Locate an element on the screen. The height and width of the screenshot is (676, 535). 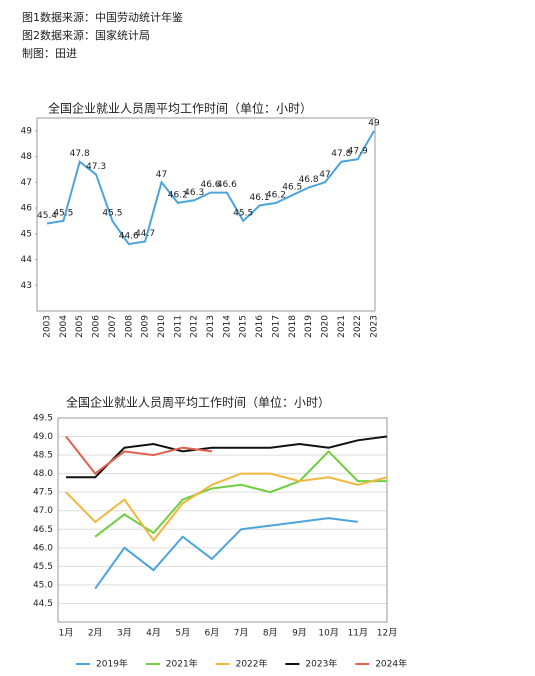
x-tick-label: 12月 is located at coordinates (387, 633).